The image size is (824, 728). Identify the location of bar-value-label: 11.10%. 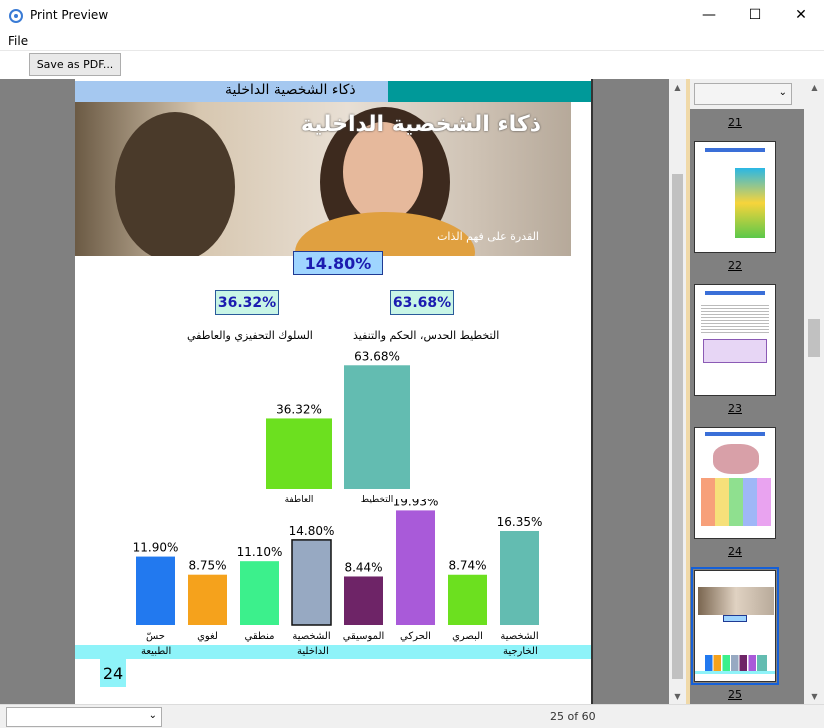
(260, 552).